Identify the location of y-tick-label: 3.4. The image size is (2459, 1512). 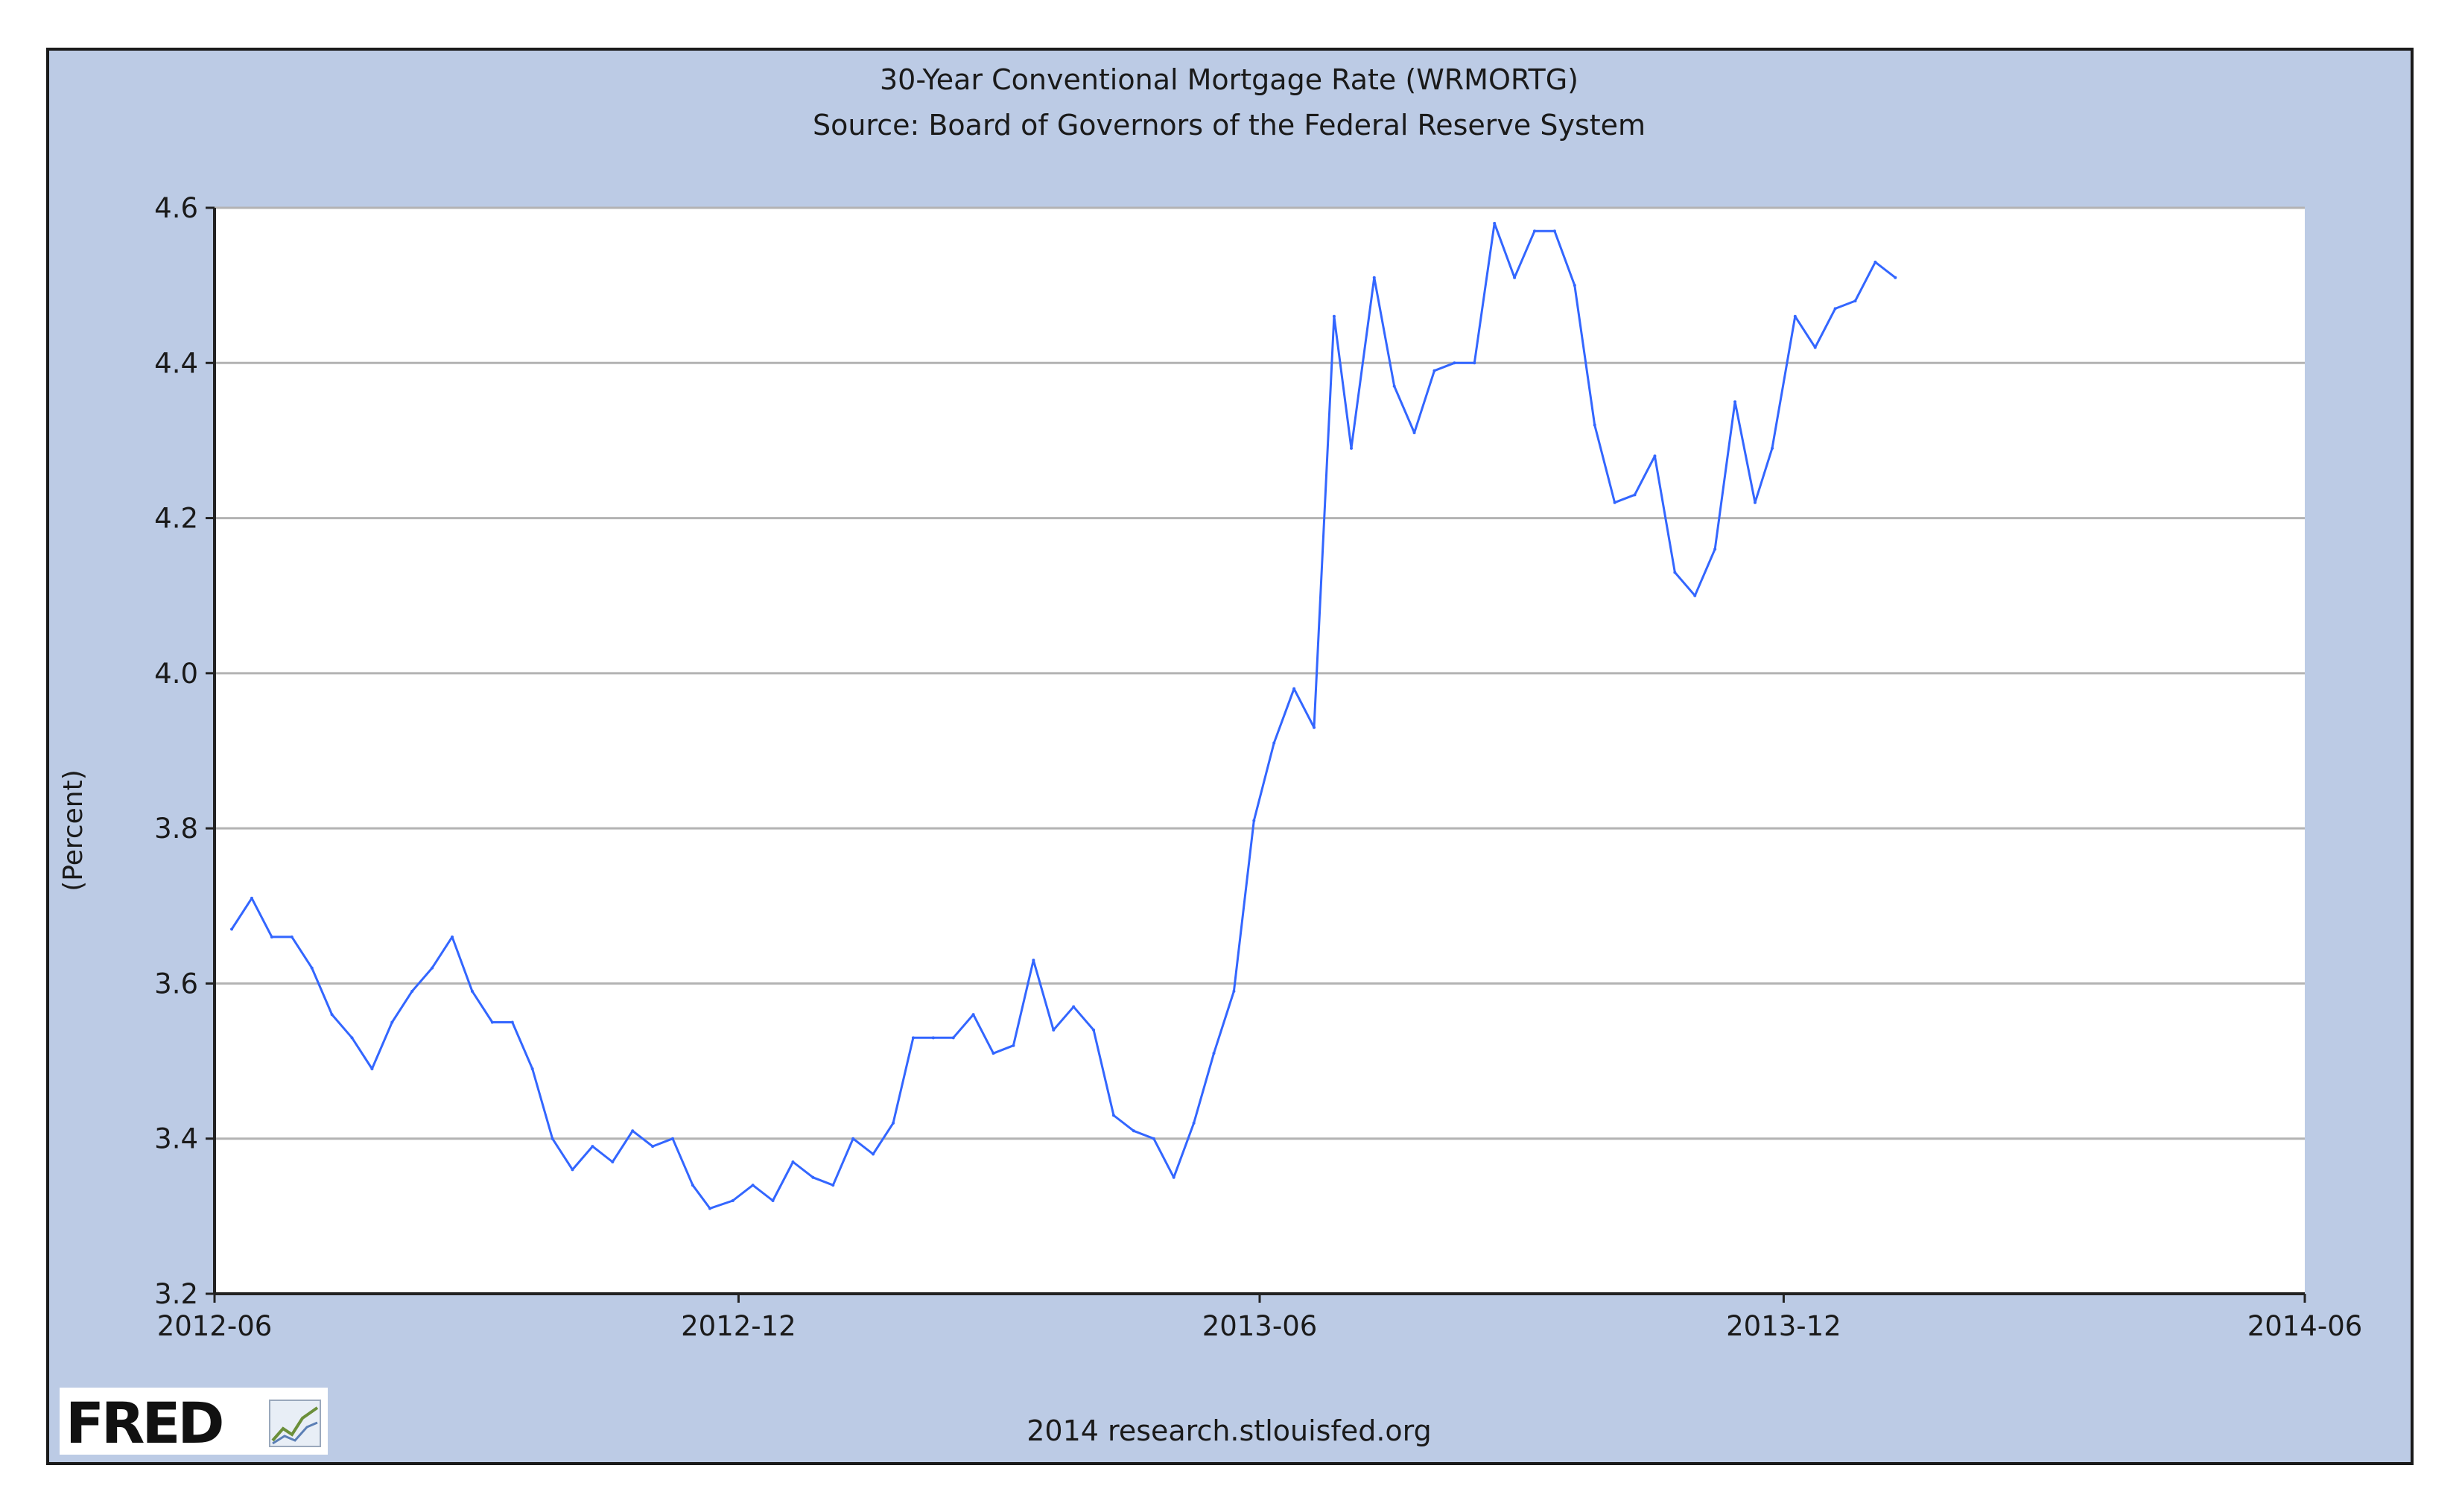
(176, 1139).